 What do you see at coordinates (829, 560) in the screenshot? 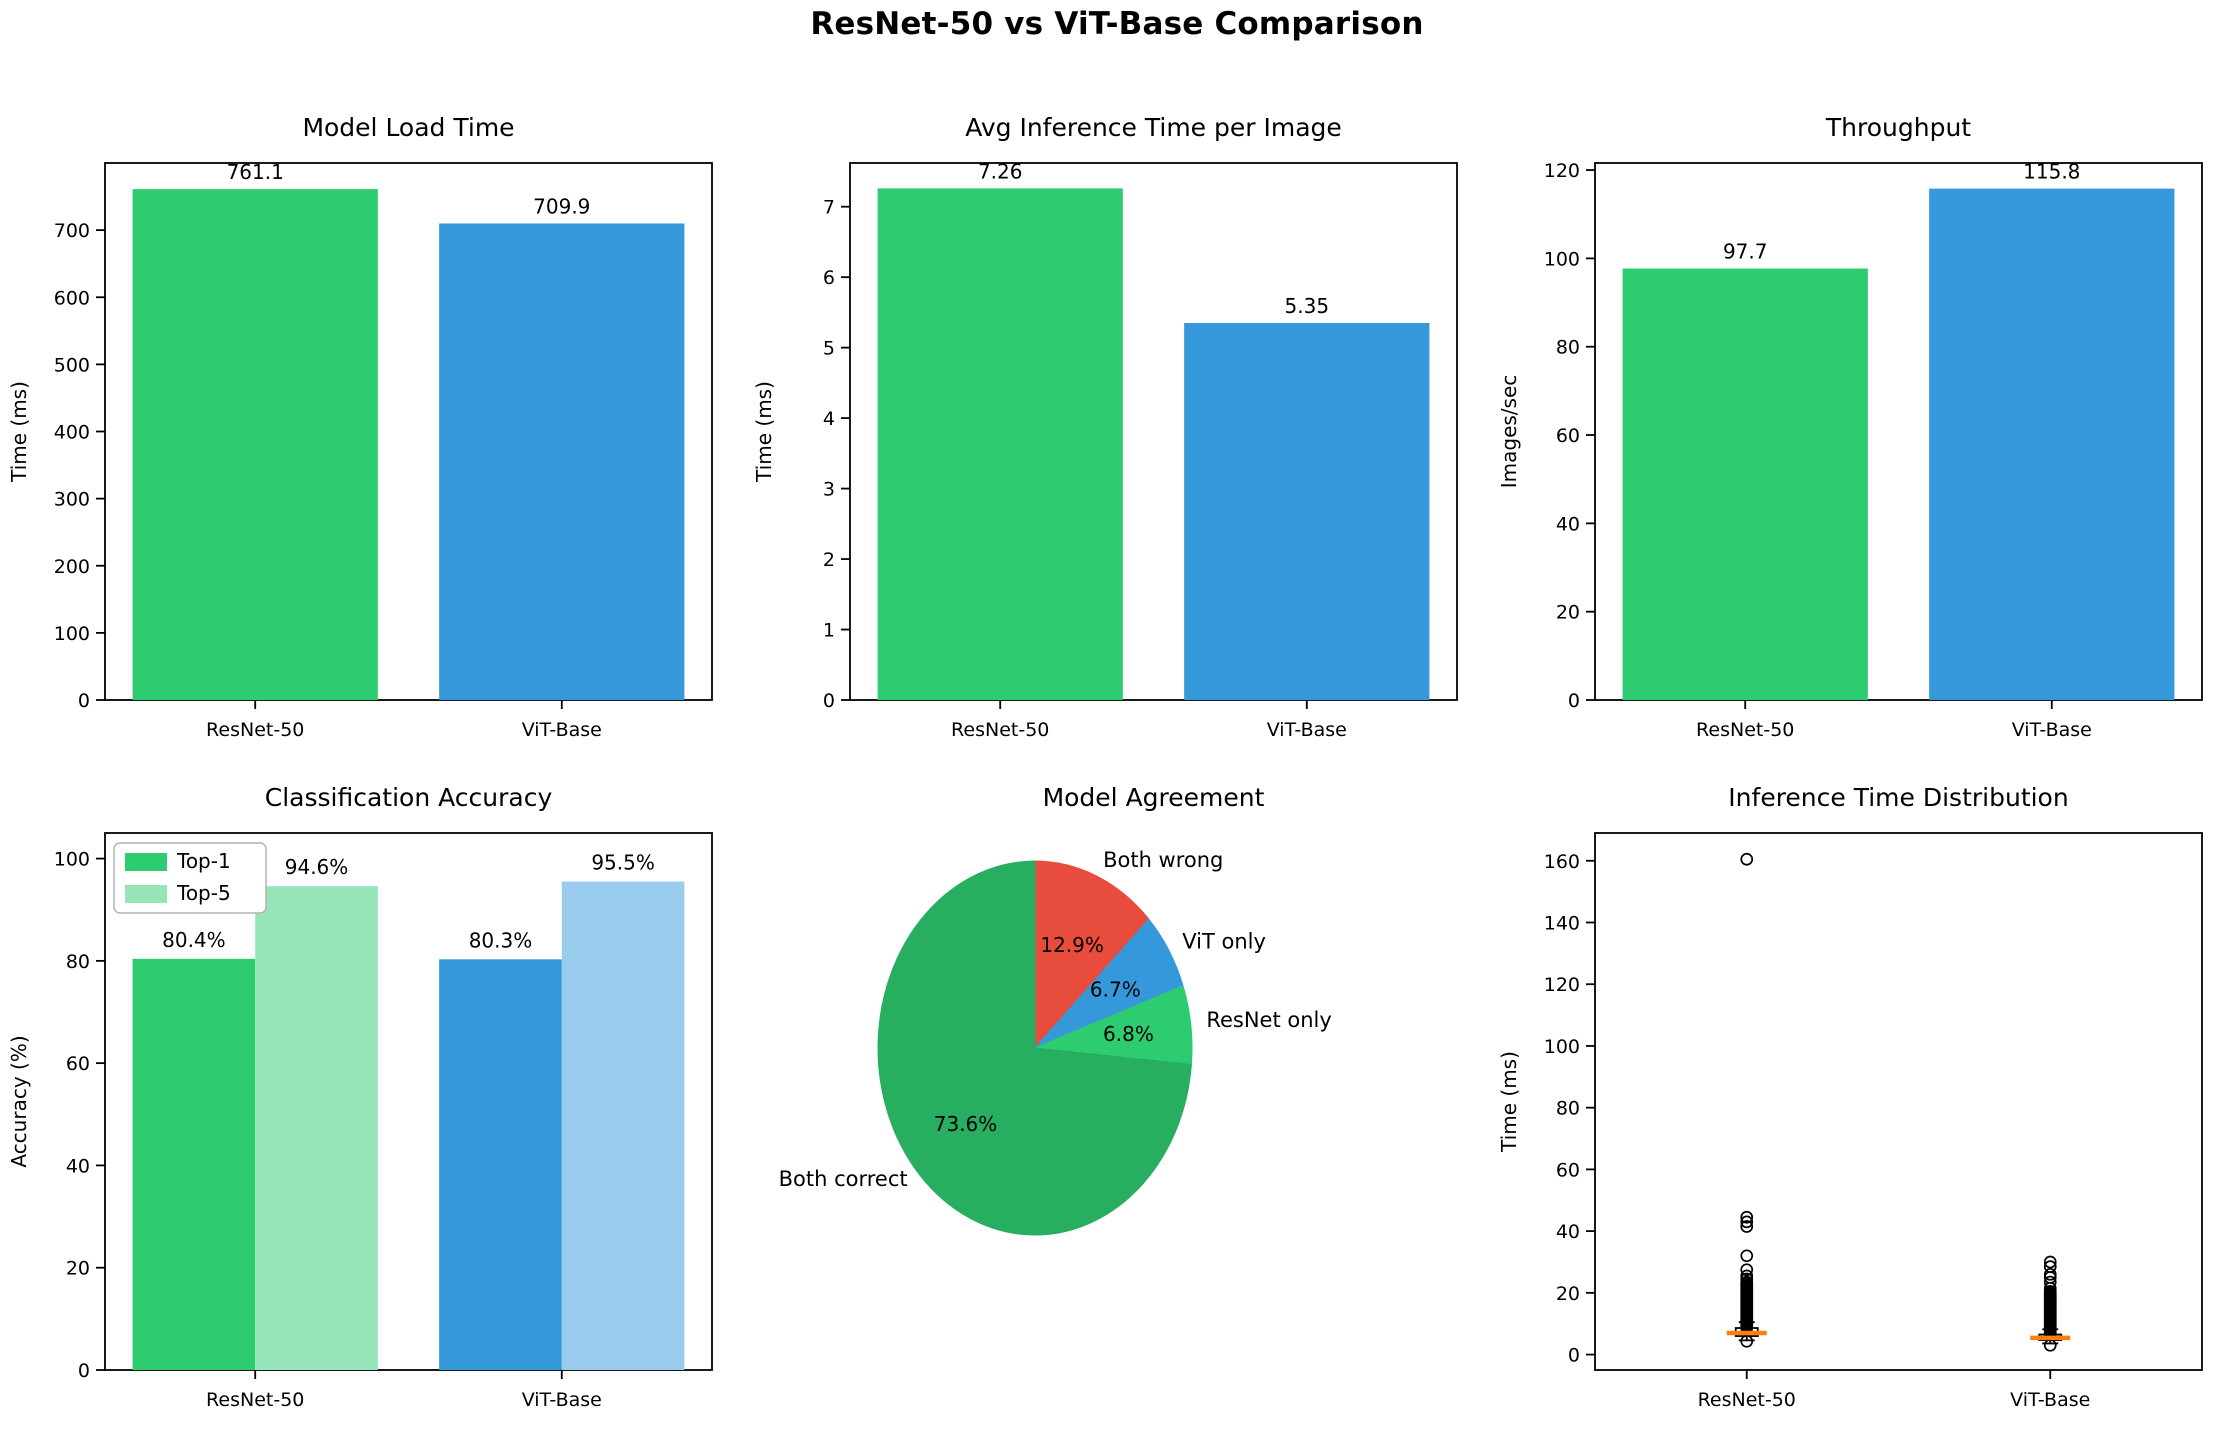
I see `y-tick-label: 2` at bounding box center [829, 560].